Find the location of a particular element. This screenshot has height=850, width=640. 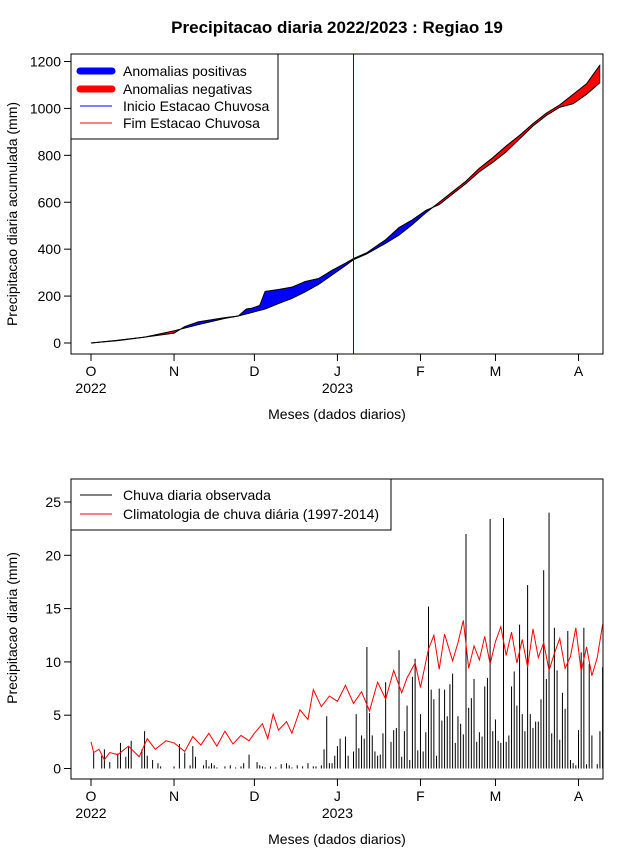

top-x-axis: O N D J F M A 2022 2023 is located at coordinates (329, 374).